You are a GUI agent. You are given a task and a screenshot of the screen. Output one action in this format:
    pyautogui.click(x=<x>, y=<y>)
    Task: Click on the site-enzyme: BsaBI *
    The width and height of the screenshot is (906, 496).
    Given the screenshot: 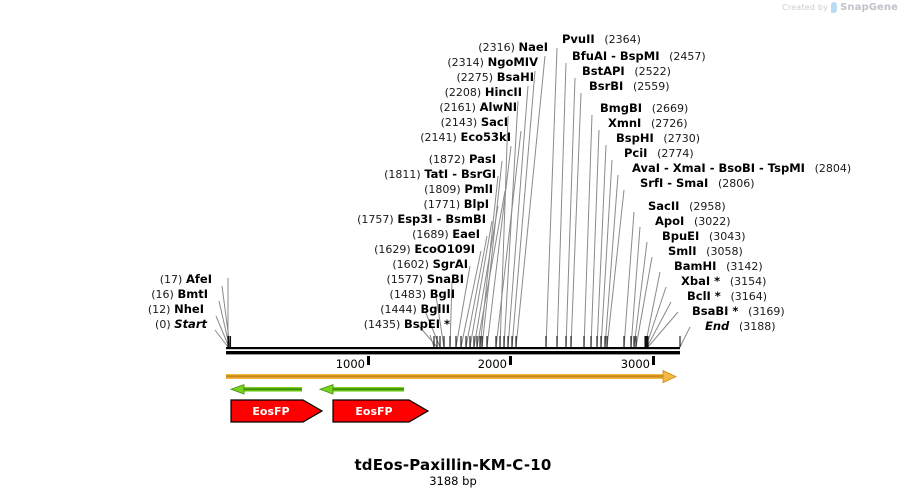 What is the action you would take?
    pyautogui.click(x=715, y=311)
    